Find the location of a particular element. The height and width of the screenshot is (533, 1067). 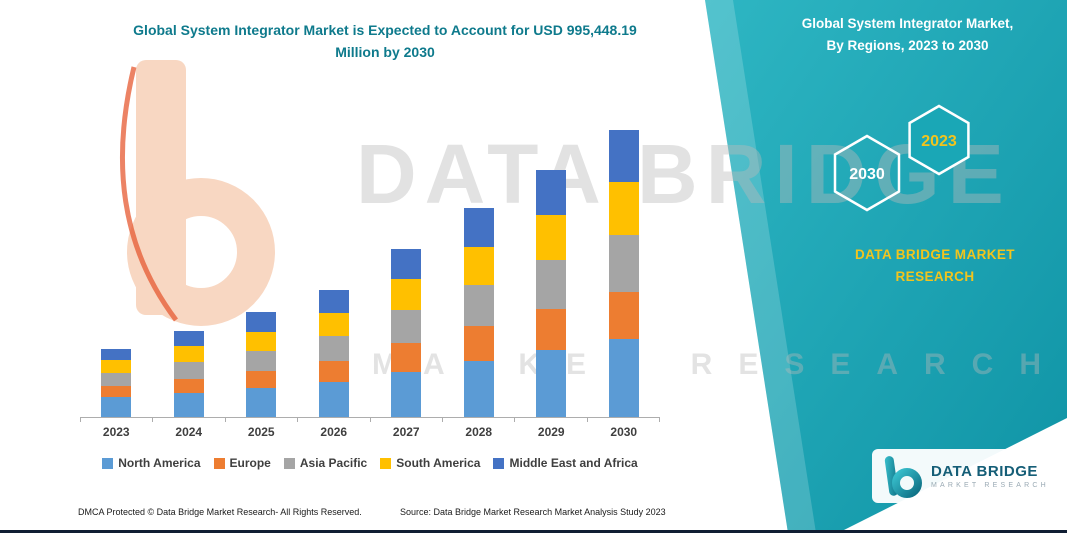

legend-label: South America is located at coordinates (438, 463).